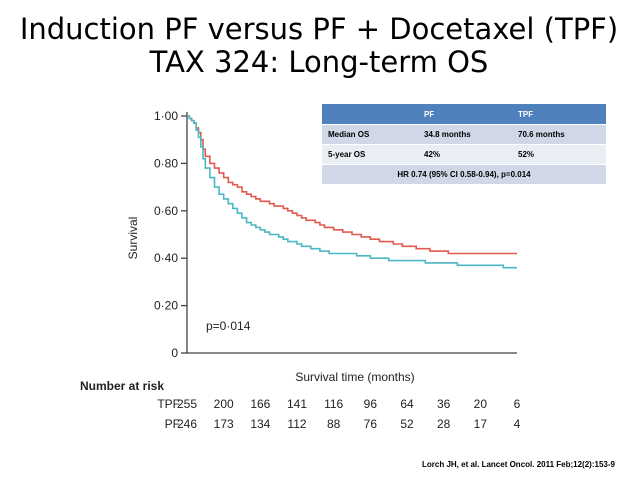 The height and width of the screenshot is (478, 638). Describe the element at coordinates (370, 154) in the screenshot. I see `summary-cell: 5-year OS` at that location.